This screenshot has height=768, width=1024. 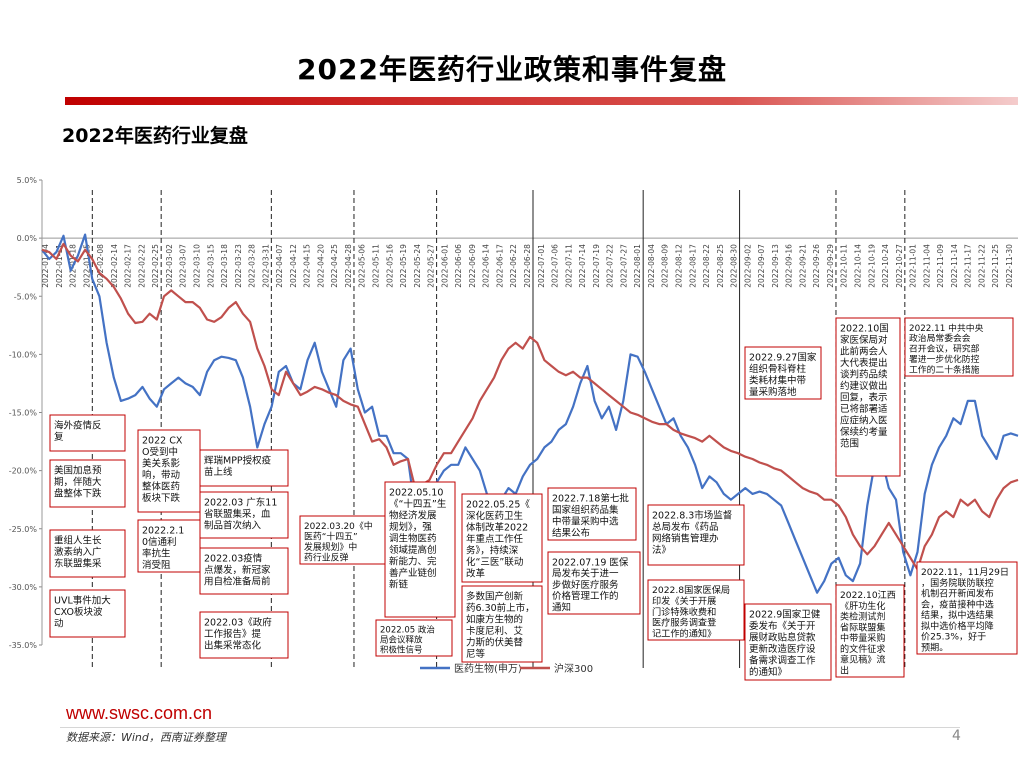 What do you see at coordinates (413, 516) in the screenshot?
I see `annotation-text: 物经济发展` at bounding box center [413, 516].